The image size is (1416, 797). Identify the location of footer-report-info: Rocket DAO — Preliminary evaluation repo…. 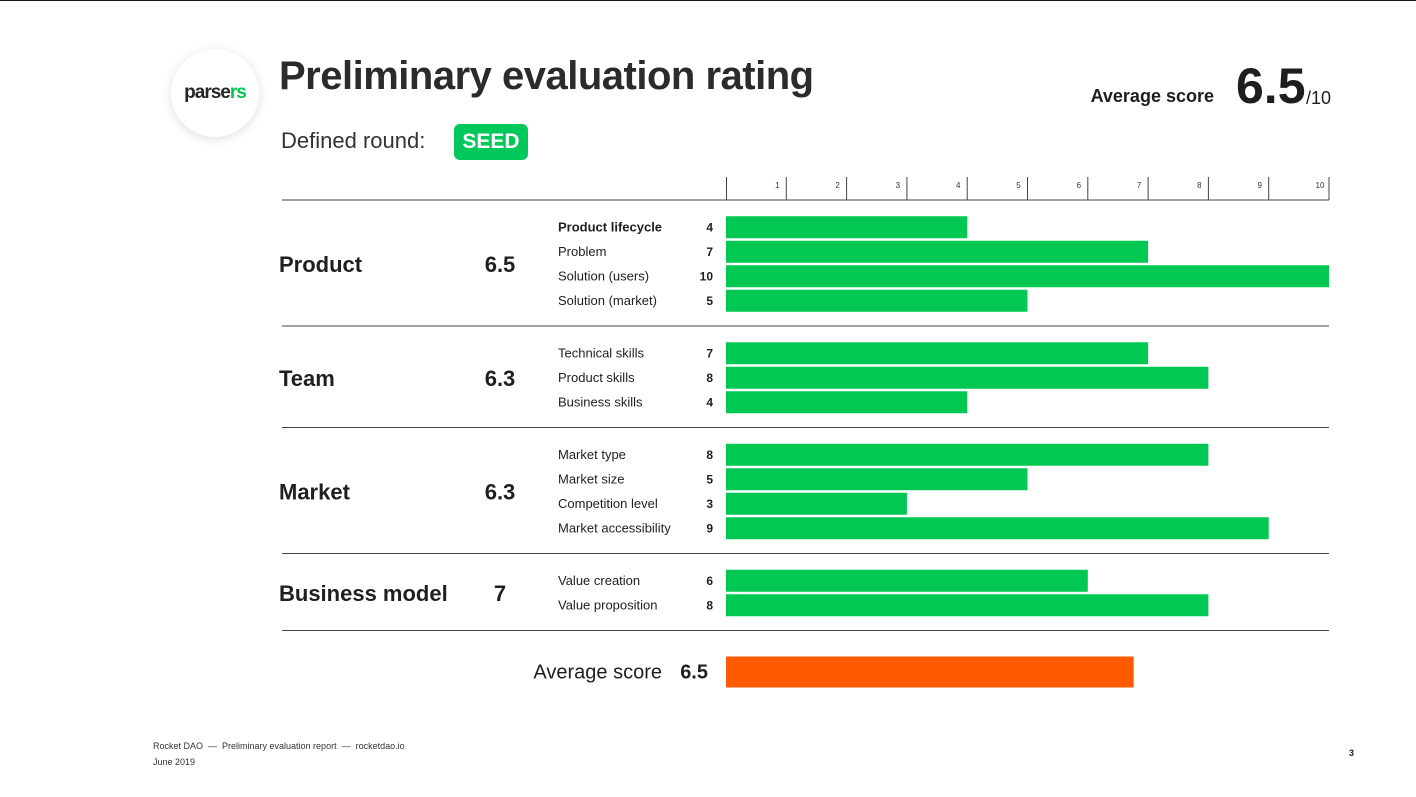
(279, 746).